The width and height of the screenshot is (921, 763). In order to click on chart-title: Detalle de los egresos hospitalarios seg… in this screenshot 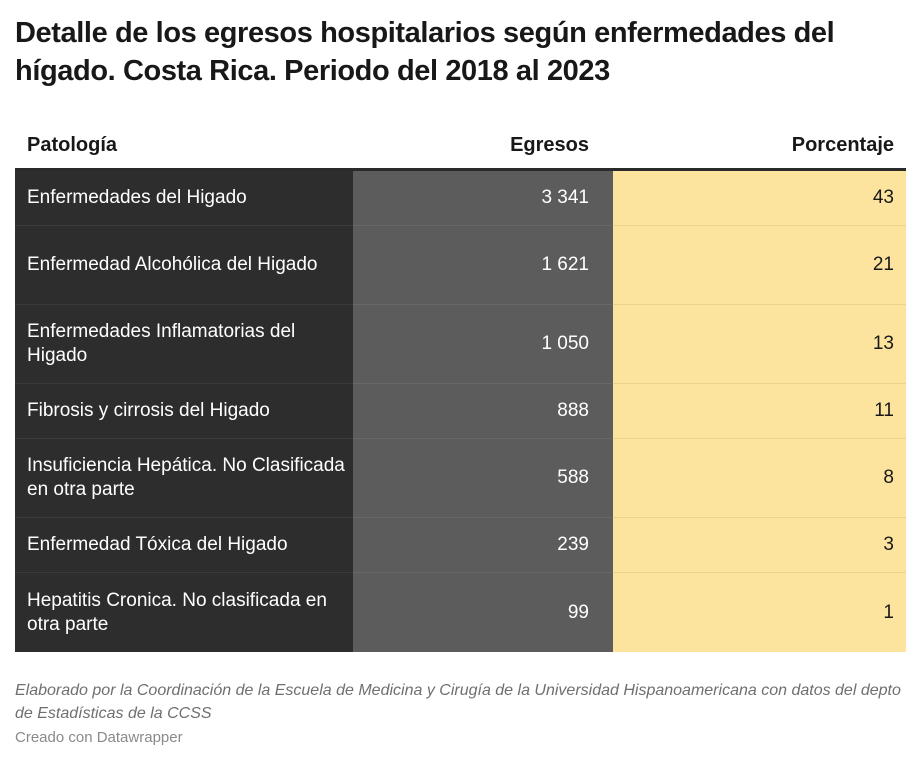, I will do `click(425, 52)`.